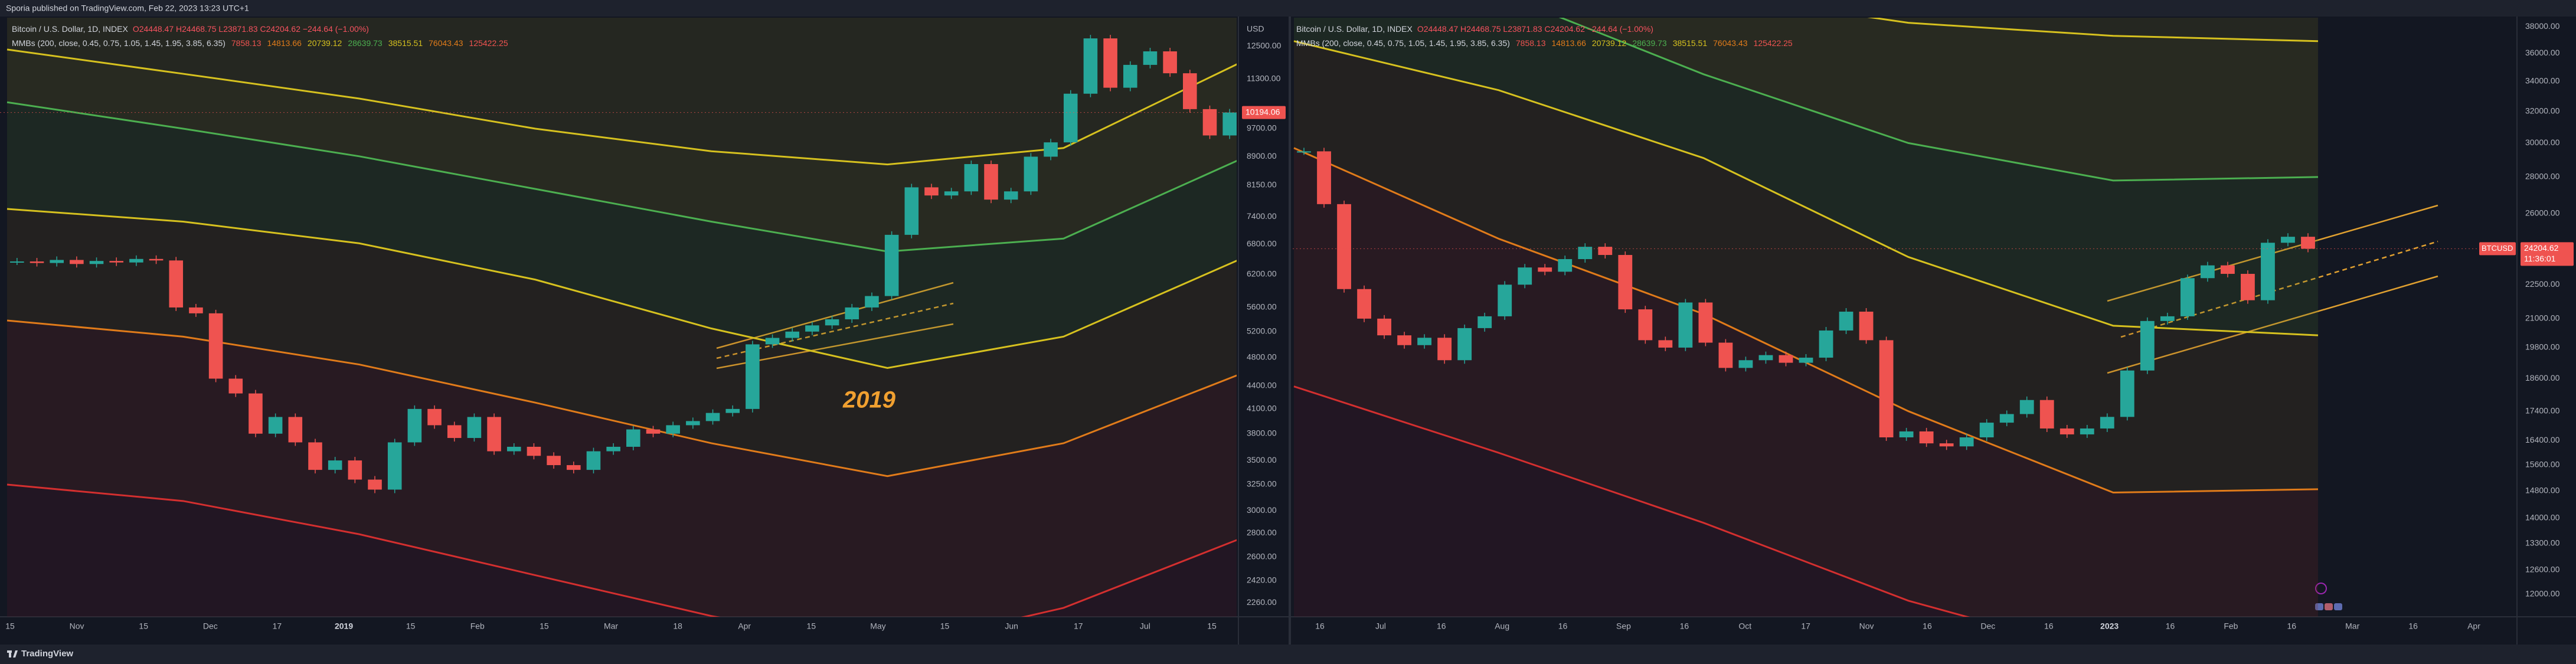  What do you see at coordinates (1987, 626) in the screenshot?
I see `x-tick-label: Dec` at bounding box center [1987, 626].